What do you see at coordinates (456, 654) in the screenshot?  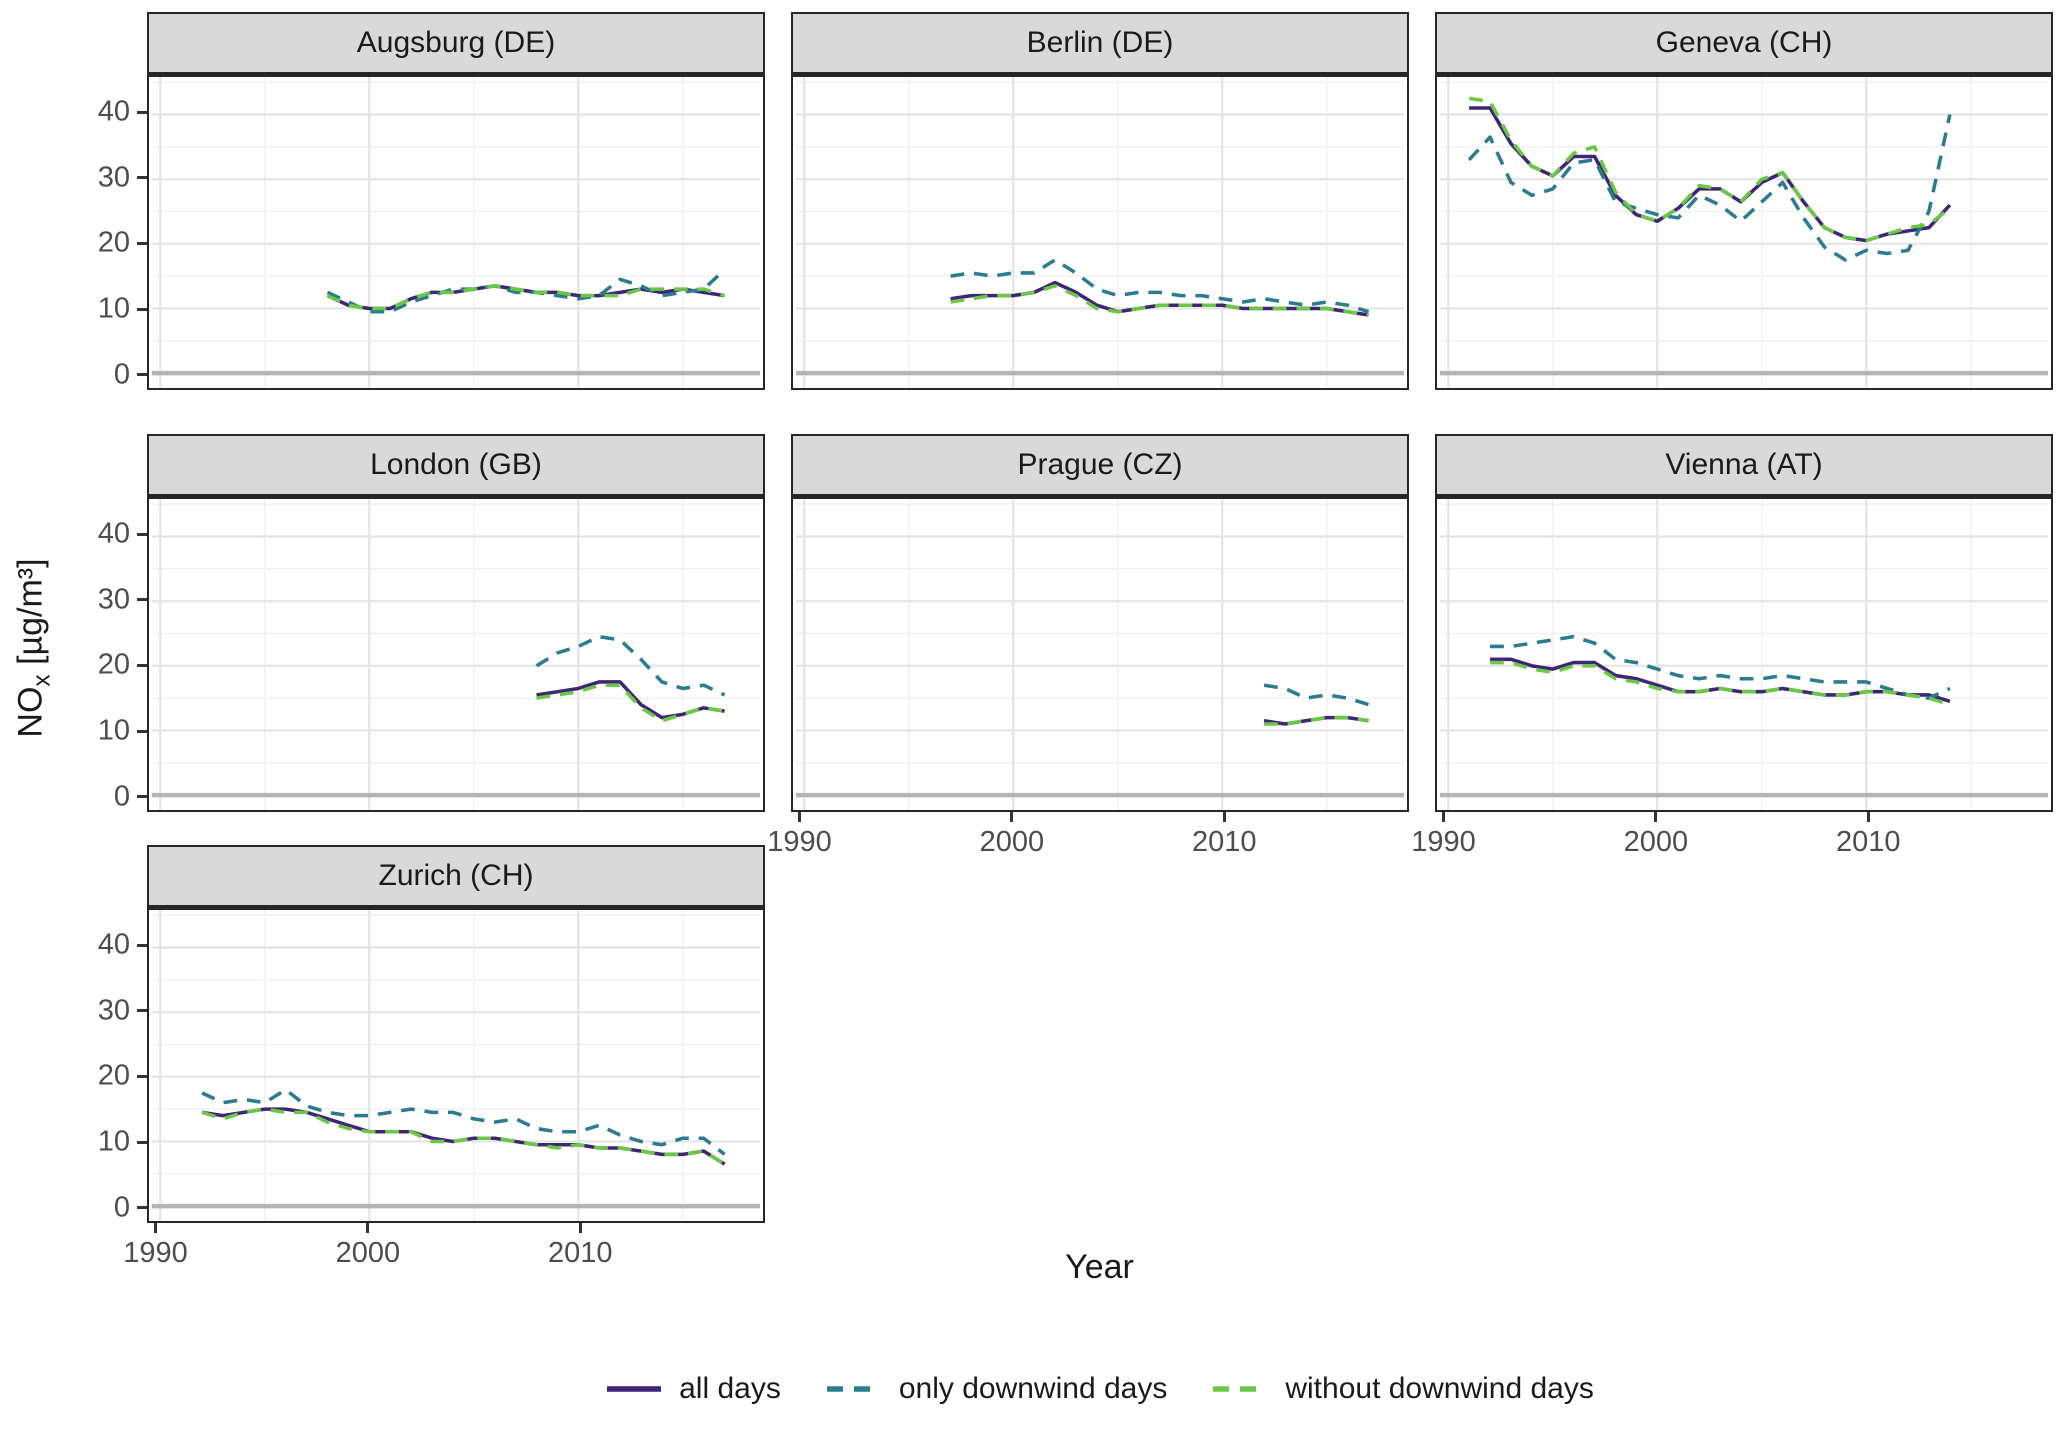 I see `facet-panel-london` at bounding box center [456, 654].